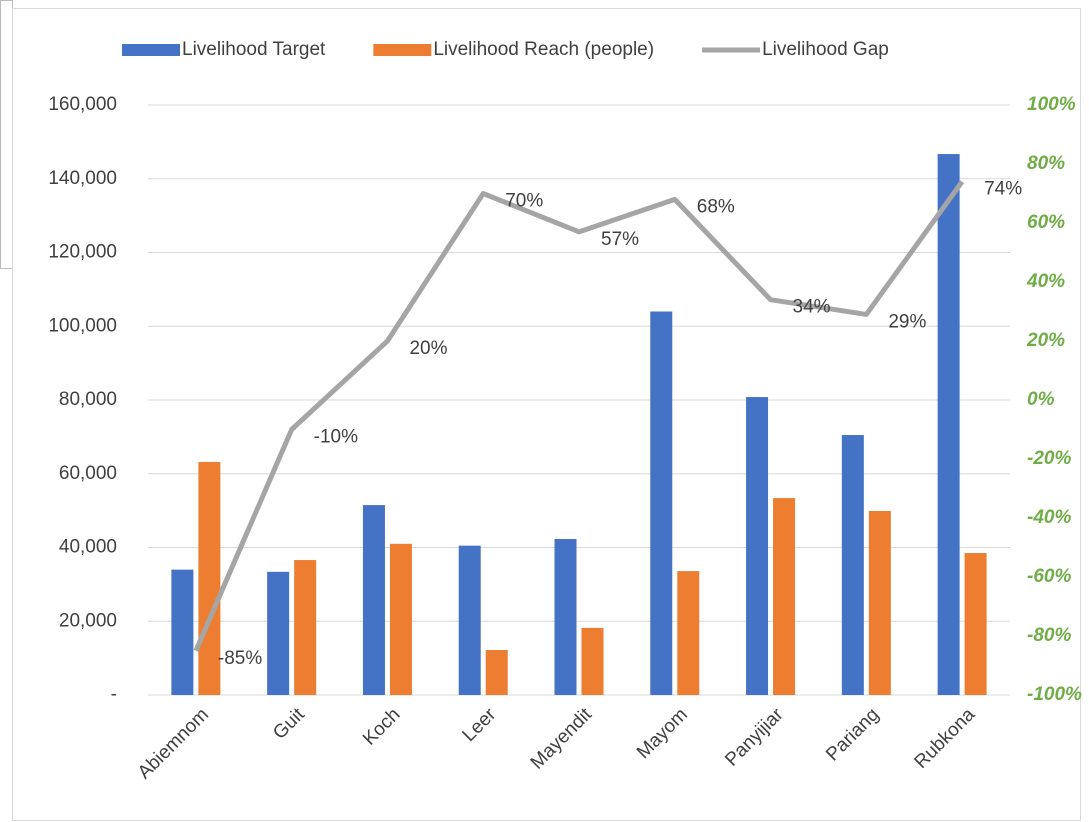  Describe the element at coordinates (907, 321) in the screenshot. I see `data-label: 29%` at that location.